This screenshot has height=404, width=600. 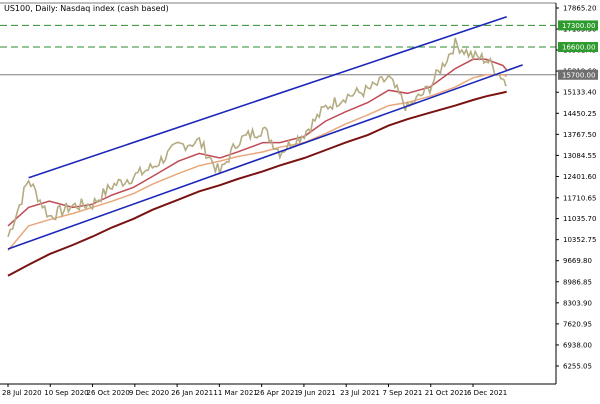 I want to click on y-tick-label: 6938.00, so click(x=577, y=345).